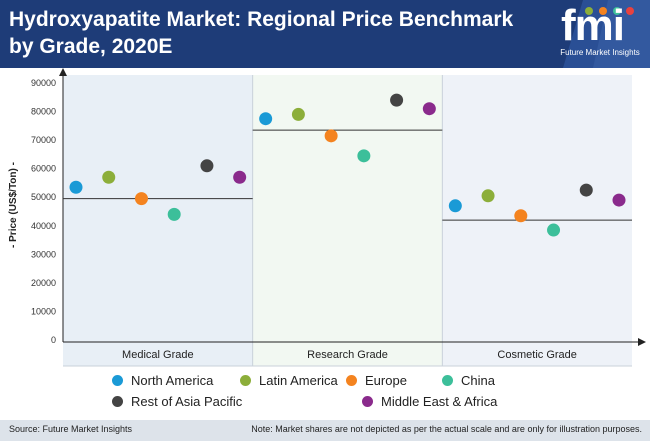 The image size is (650, 441). Describe the element at coordinates (43, 197) in the screenshot. I see `y-tick-label: 50000` at that location.